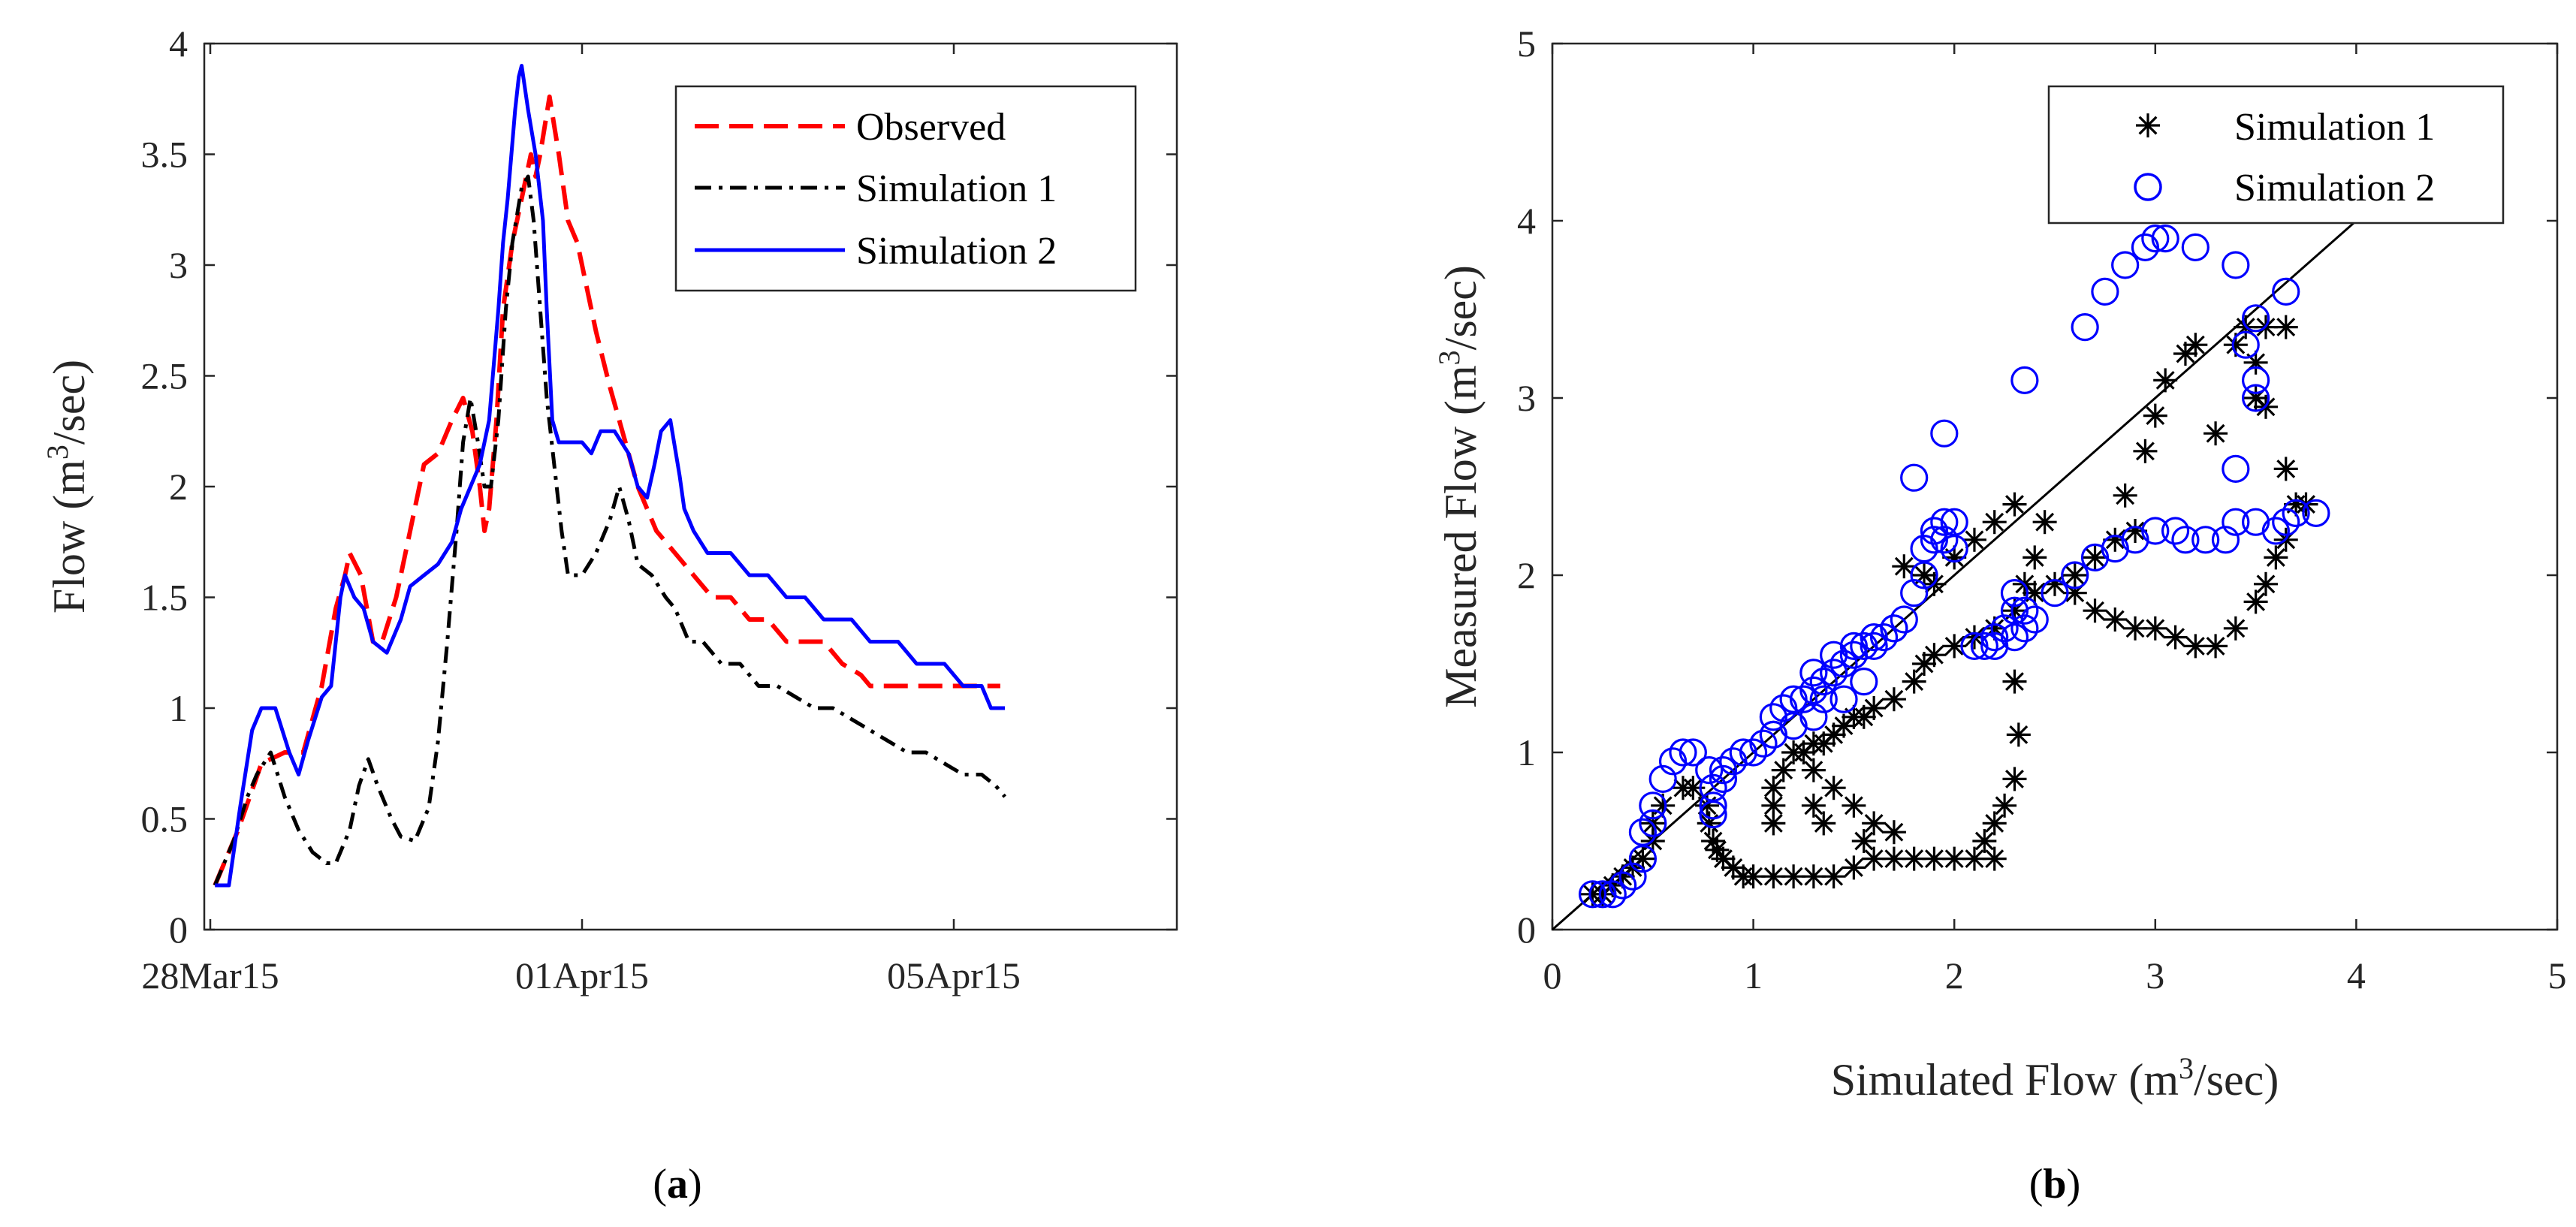 The image size is (2576, 1227). What do you see at coordinates (210, 975) in the screenshot?
I see `a-x-tick-label: 28Mar15` at bounding box center [210, 975].